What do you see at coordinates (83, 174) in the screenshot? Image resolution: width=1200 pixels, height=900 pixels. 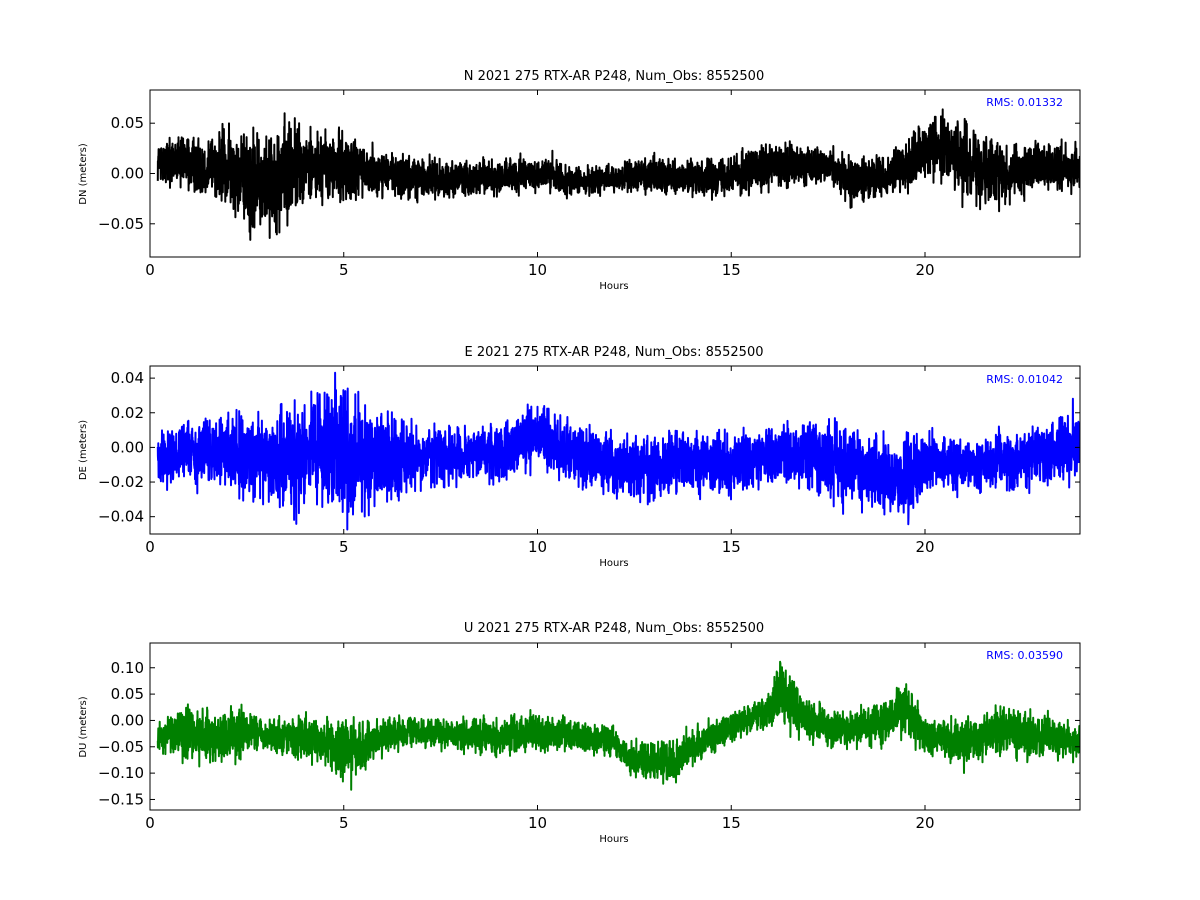 I see `y-axis-label: DN (meters)` at bounding box center [83, 174].